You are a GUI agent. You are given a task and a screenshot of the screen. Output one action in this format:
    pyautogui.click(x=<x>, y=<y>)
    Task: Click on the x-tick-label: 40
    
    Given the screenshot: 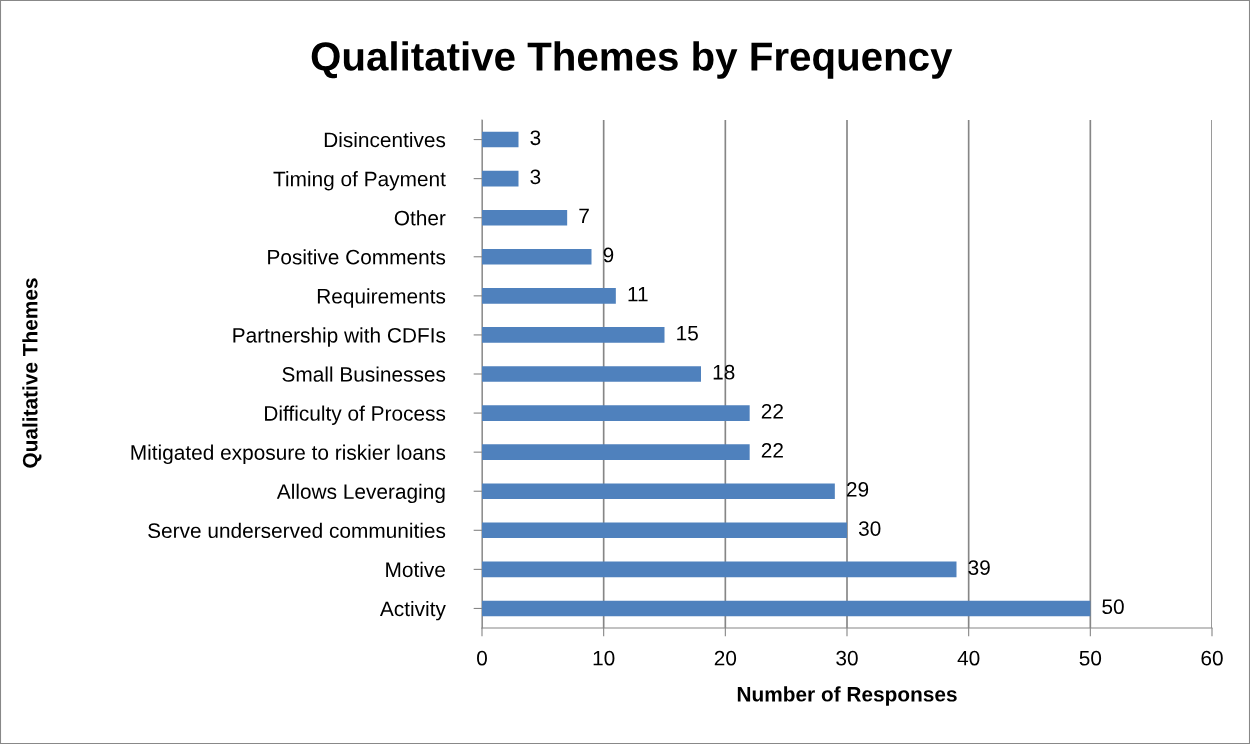 What is the action you would take?
    pyautogui.click(x=968, y=658)
    